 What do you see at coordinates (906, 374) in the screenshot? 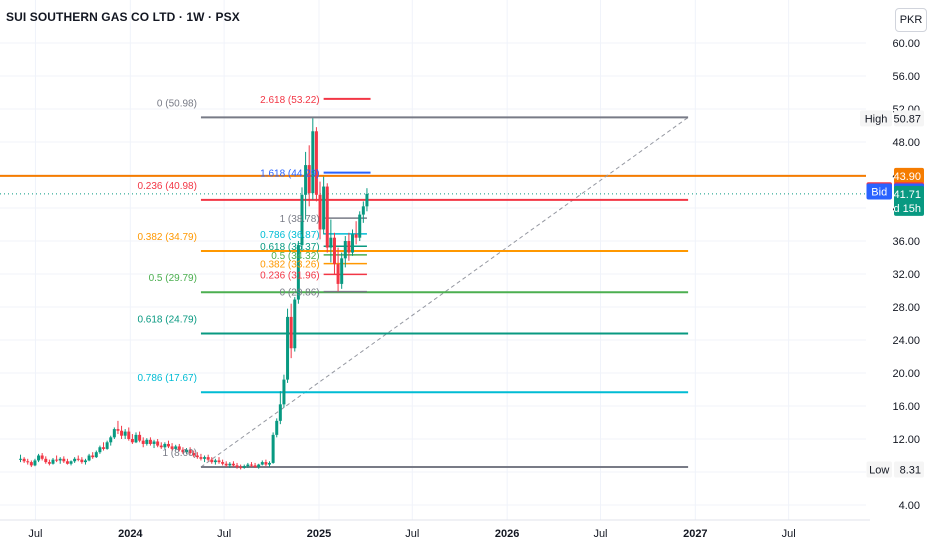
I see `price-tick-label: 20.00` at bounding box center [906, 374].